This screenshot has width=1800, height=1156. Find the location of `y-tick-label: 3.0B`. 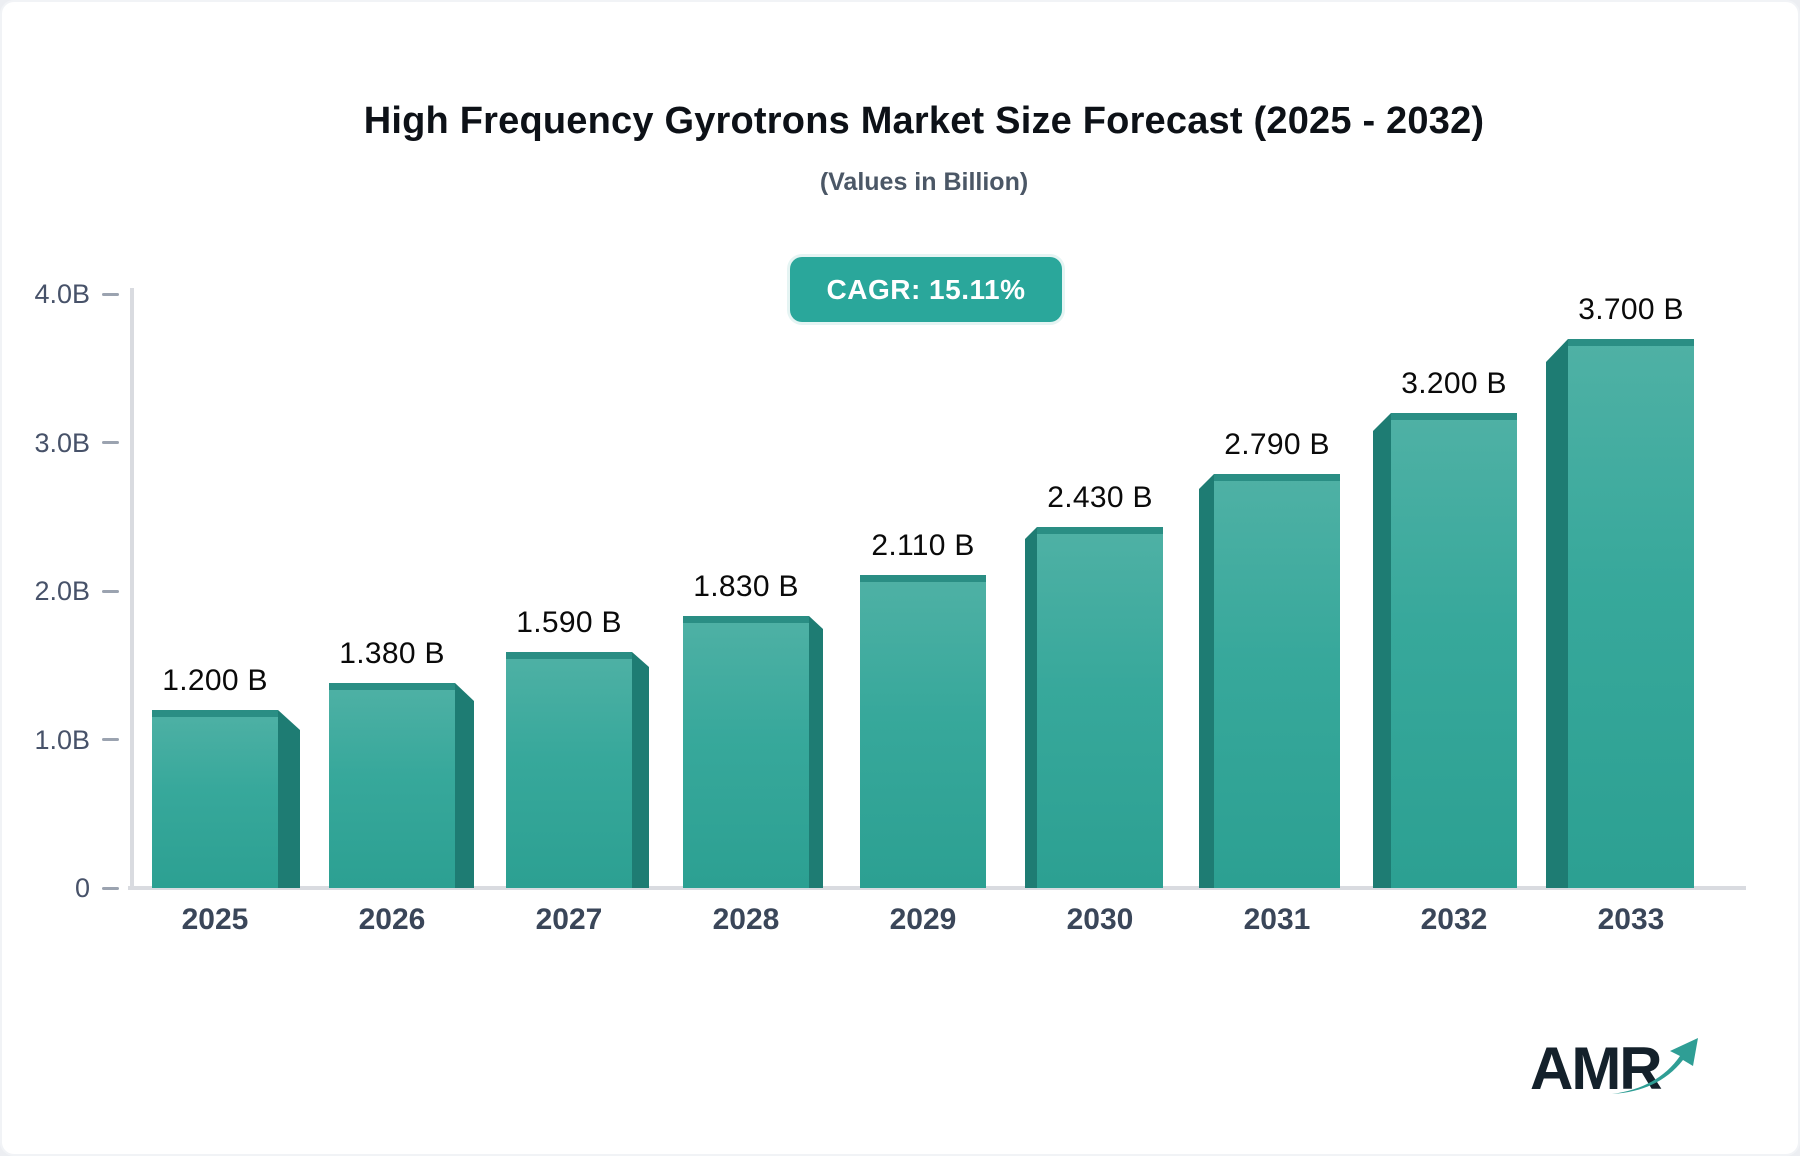

y-tick-label: 3.0B is located at coordinates (62, 442).